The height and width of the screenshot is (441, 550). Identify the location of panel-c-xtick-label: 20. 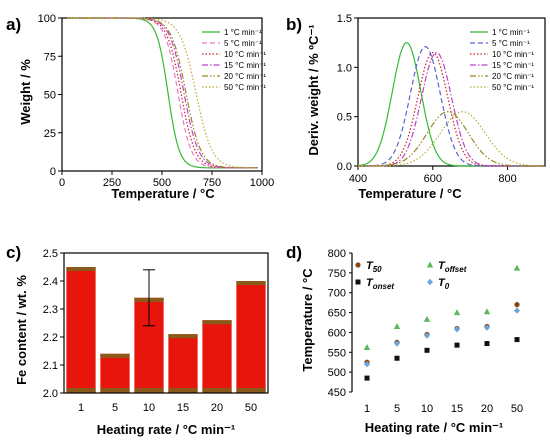
(217, 408).